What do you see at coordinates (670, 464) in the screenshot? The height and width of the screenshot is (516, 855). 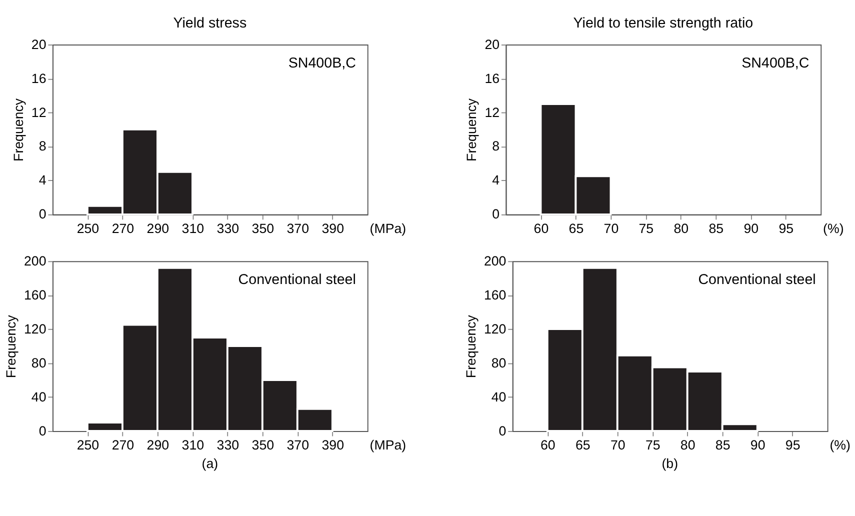 I see `text: (b)` at bounding box center [670, 464].